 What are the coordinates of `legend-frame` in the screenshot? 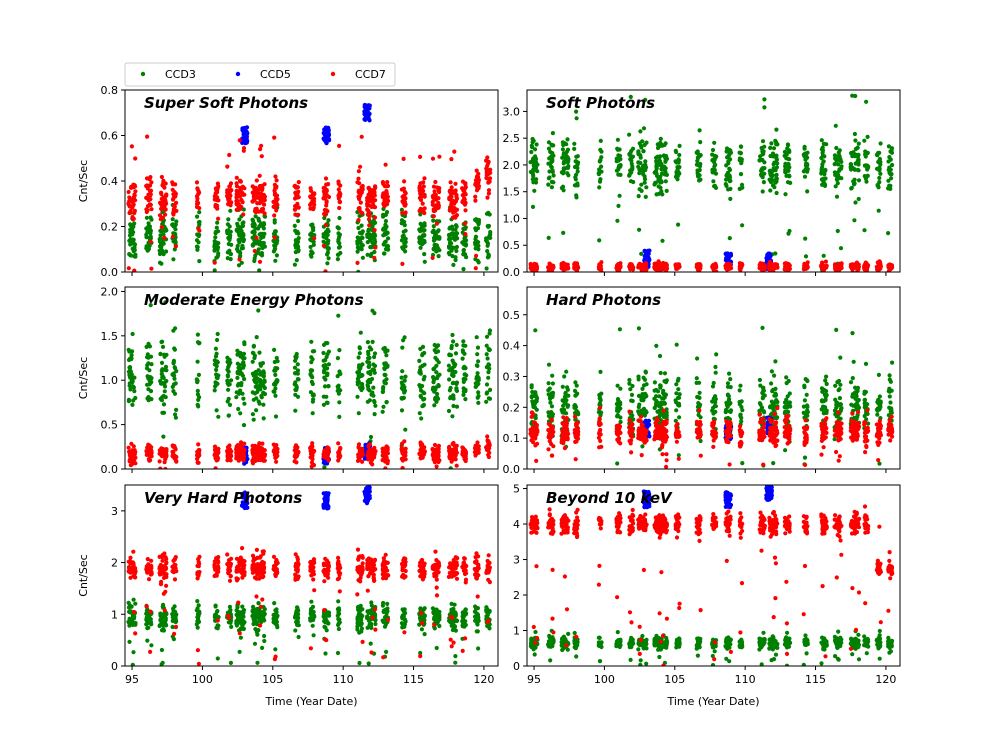 It's located at (260, 74).